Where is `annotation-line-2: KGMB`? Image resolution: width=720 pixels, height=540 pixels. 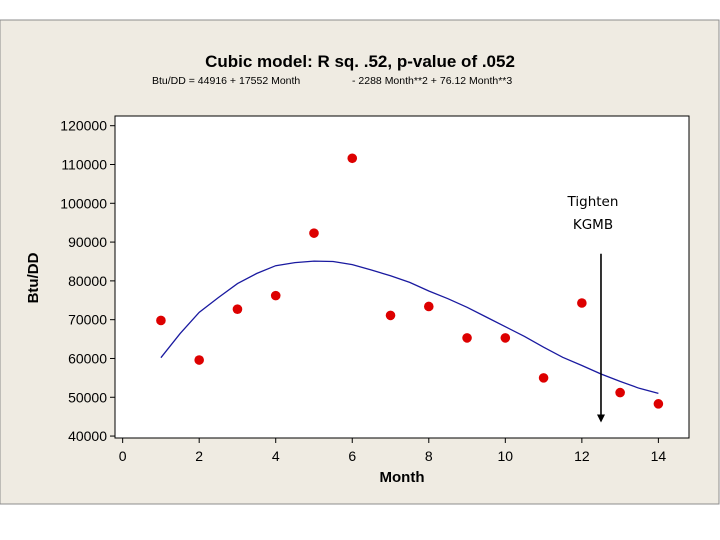
annotation-line-2: KGMB is located at coordinates (593, 225).